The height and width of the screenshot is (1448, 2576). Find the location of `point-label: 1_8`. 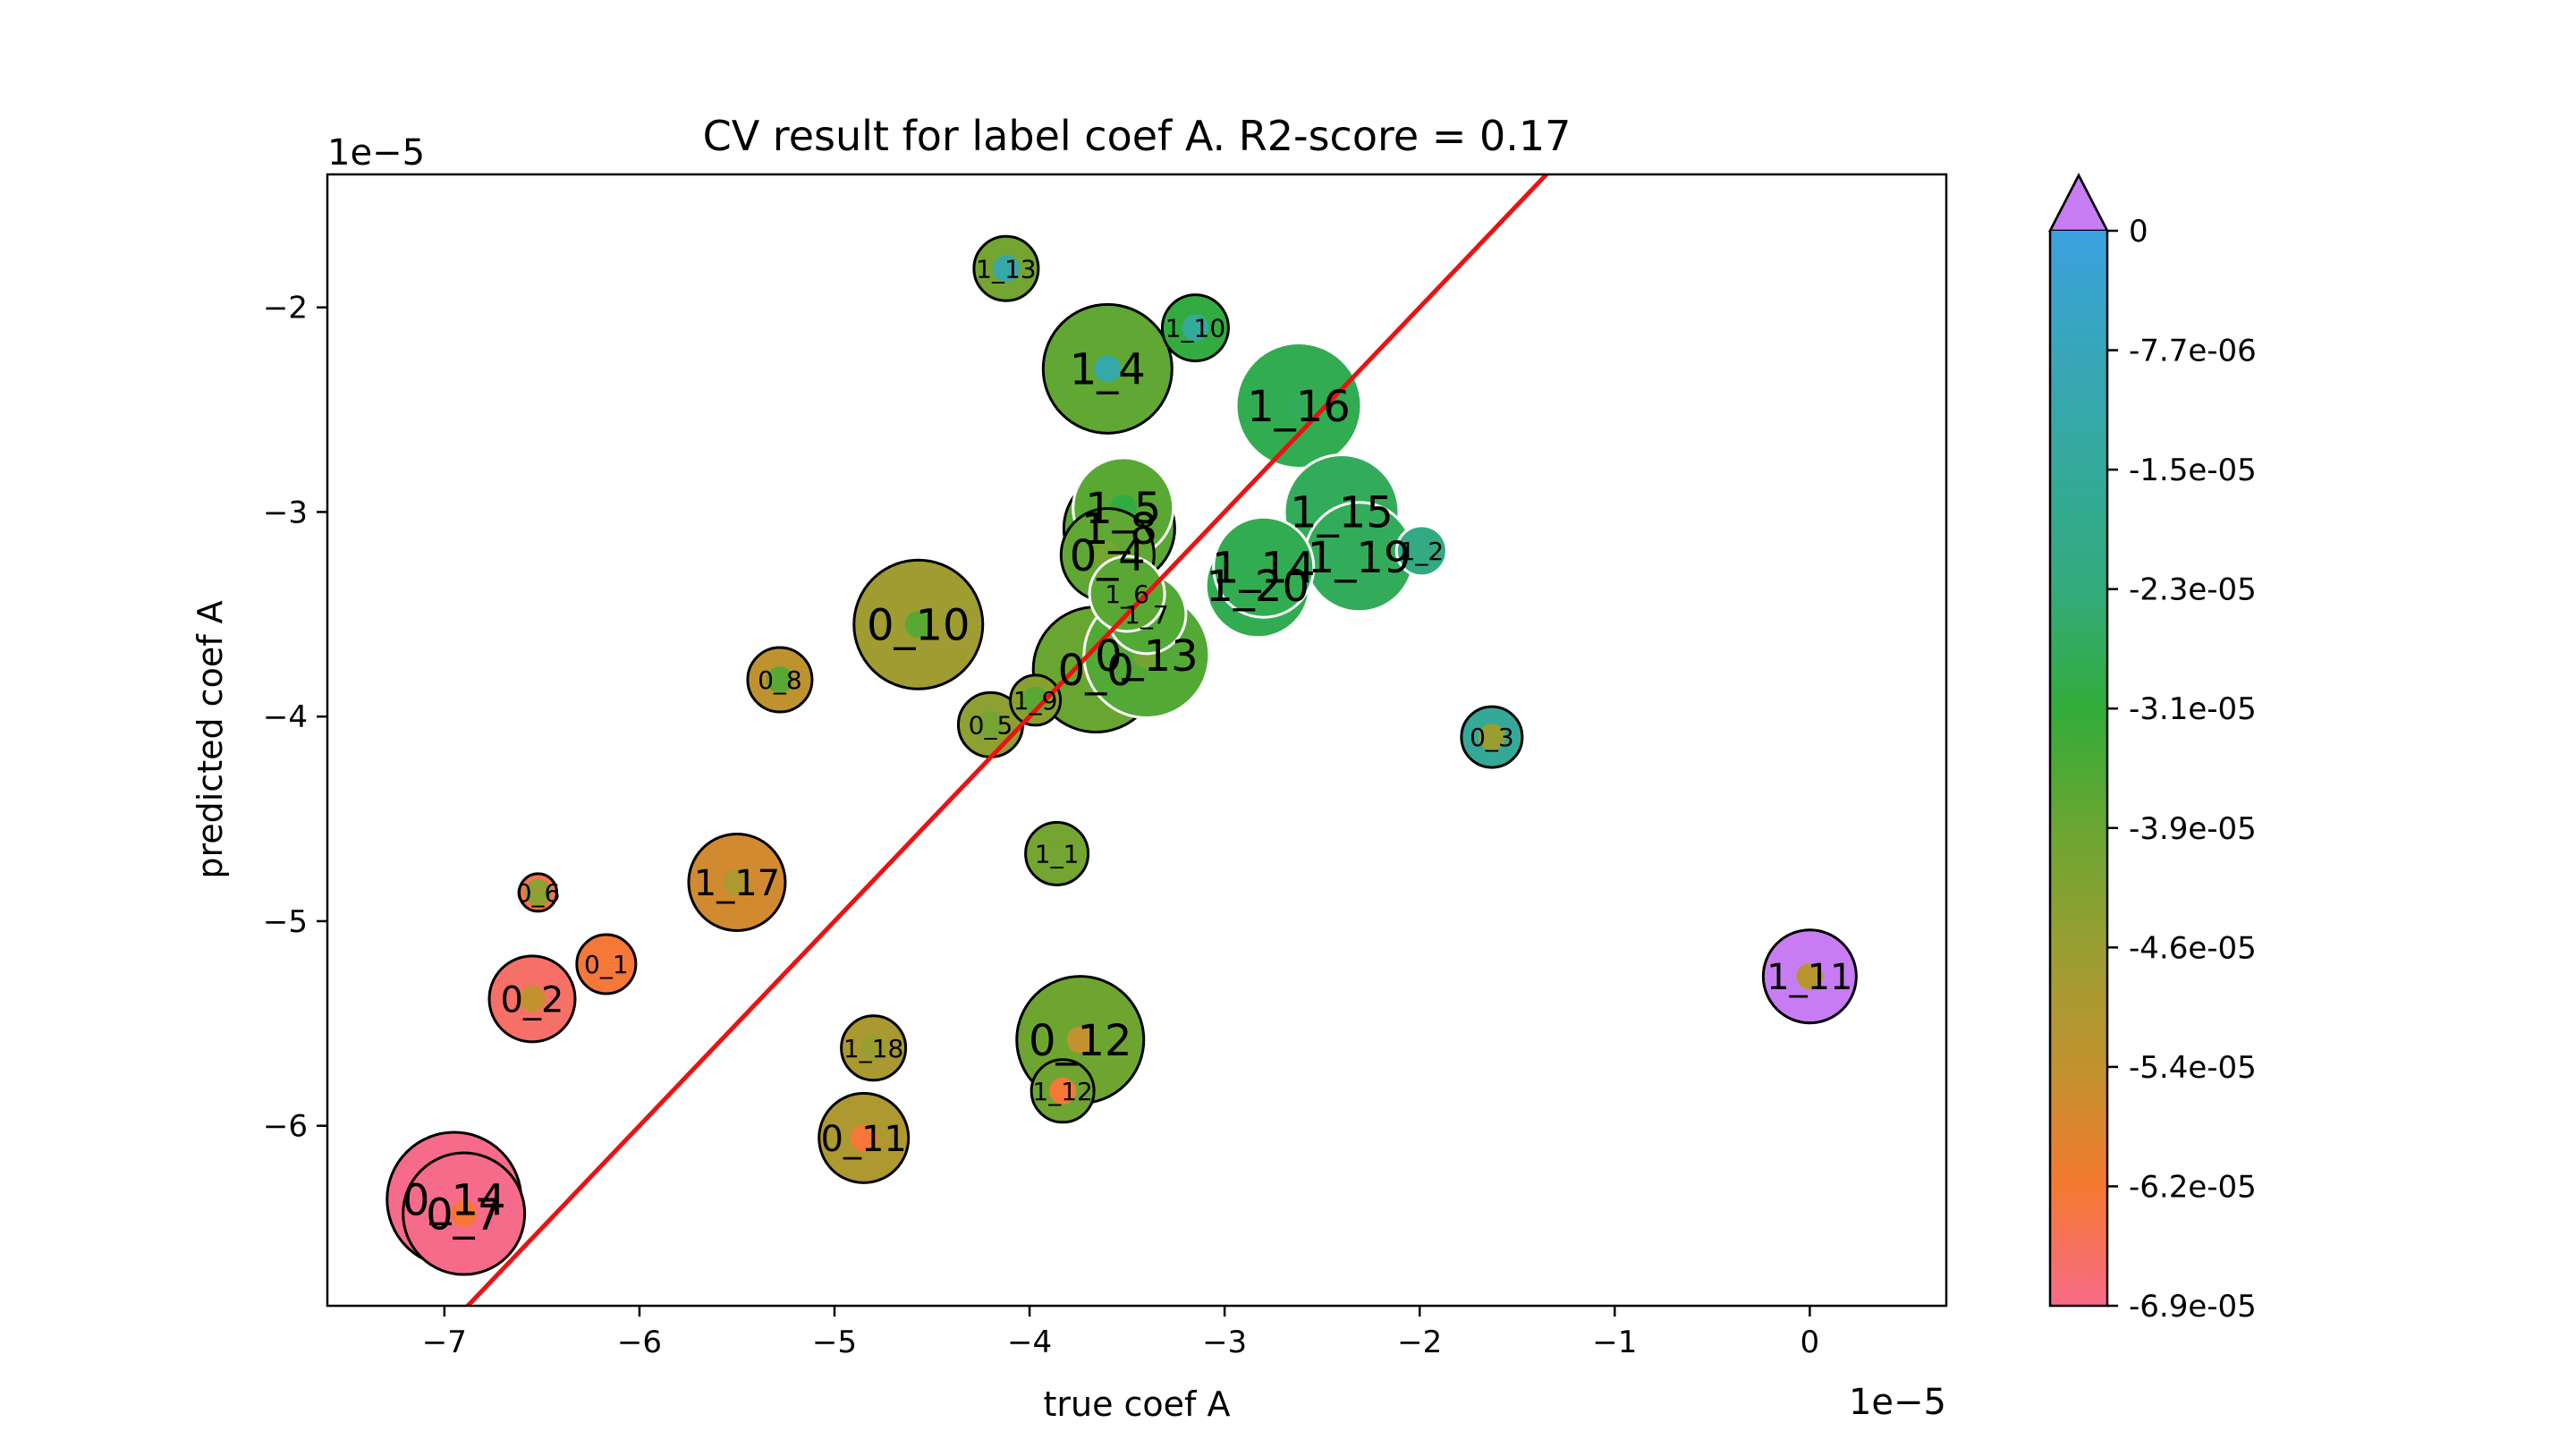

point-label: 1_8 is located at coordinates (1119, 529).